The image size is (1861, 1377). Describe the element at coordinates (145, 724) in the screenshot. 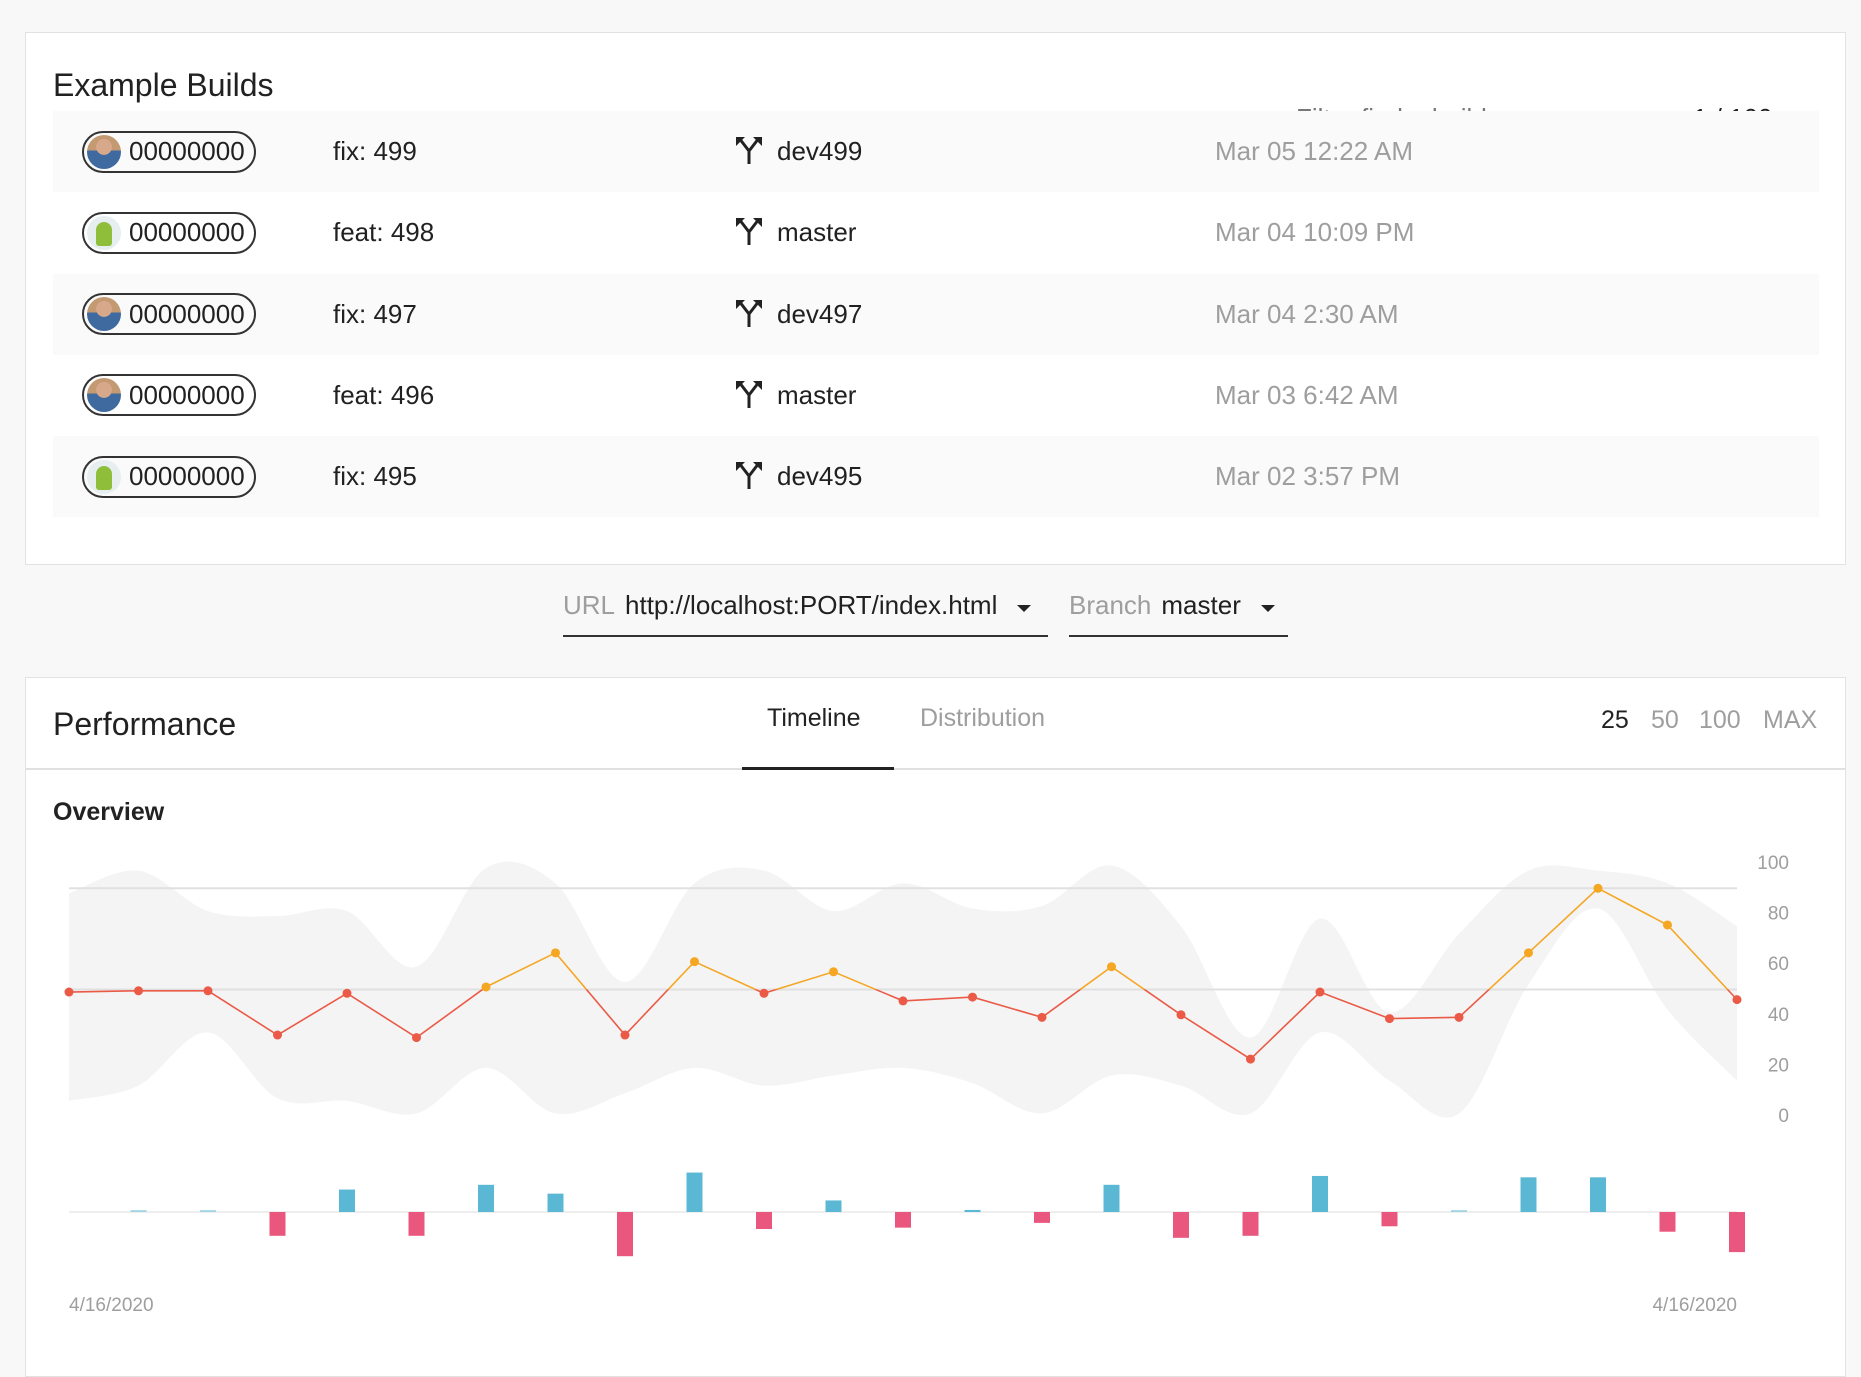

I see `performance-title: Performance` at that location.